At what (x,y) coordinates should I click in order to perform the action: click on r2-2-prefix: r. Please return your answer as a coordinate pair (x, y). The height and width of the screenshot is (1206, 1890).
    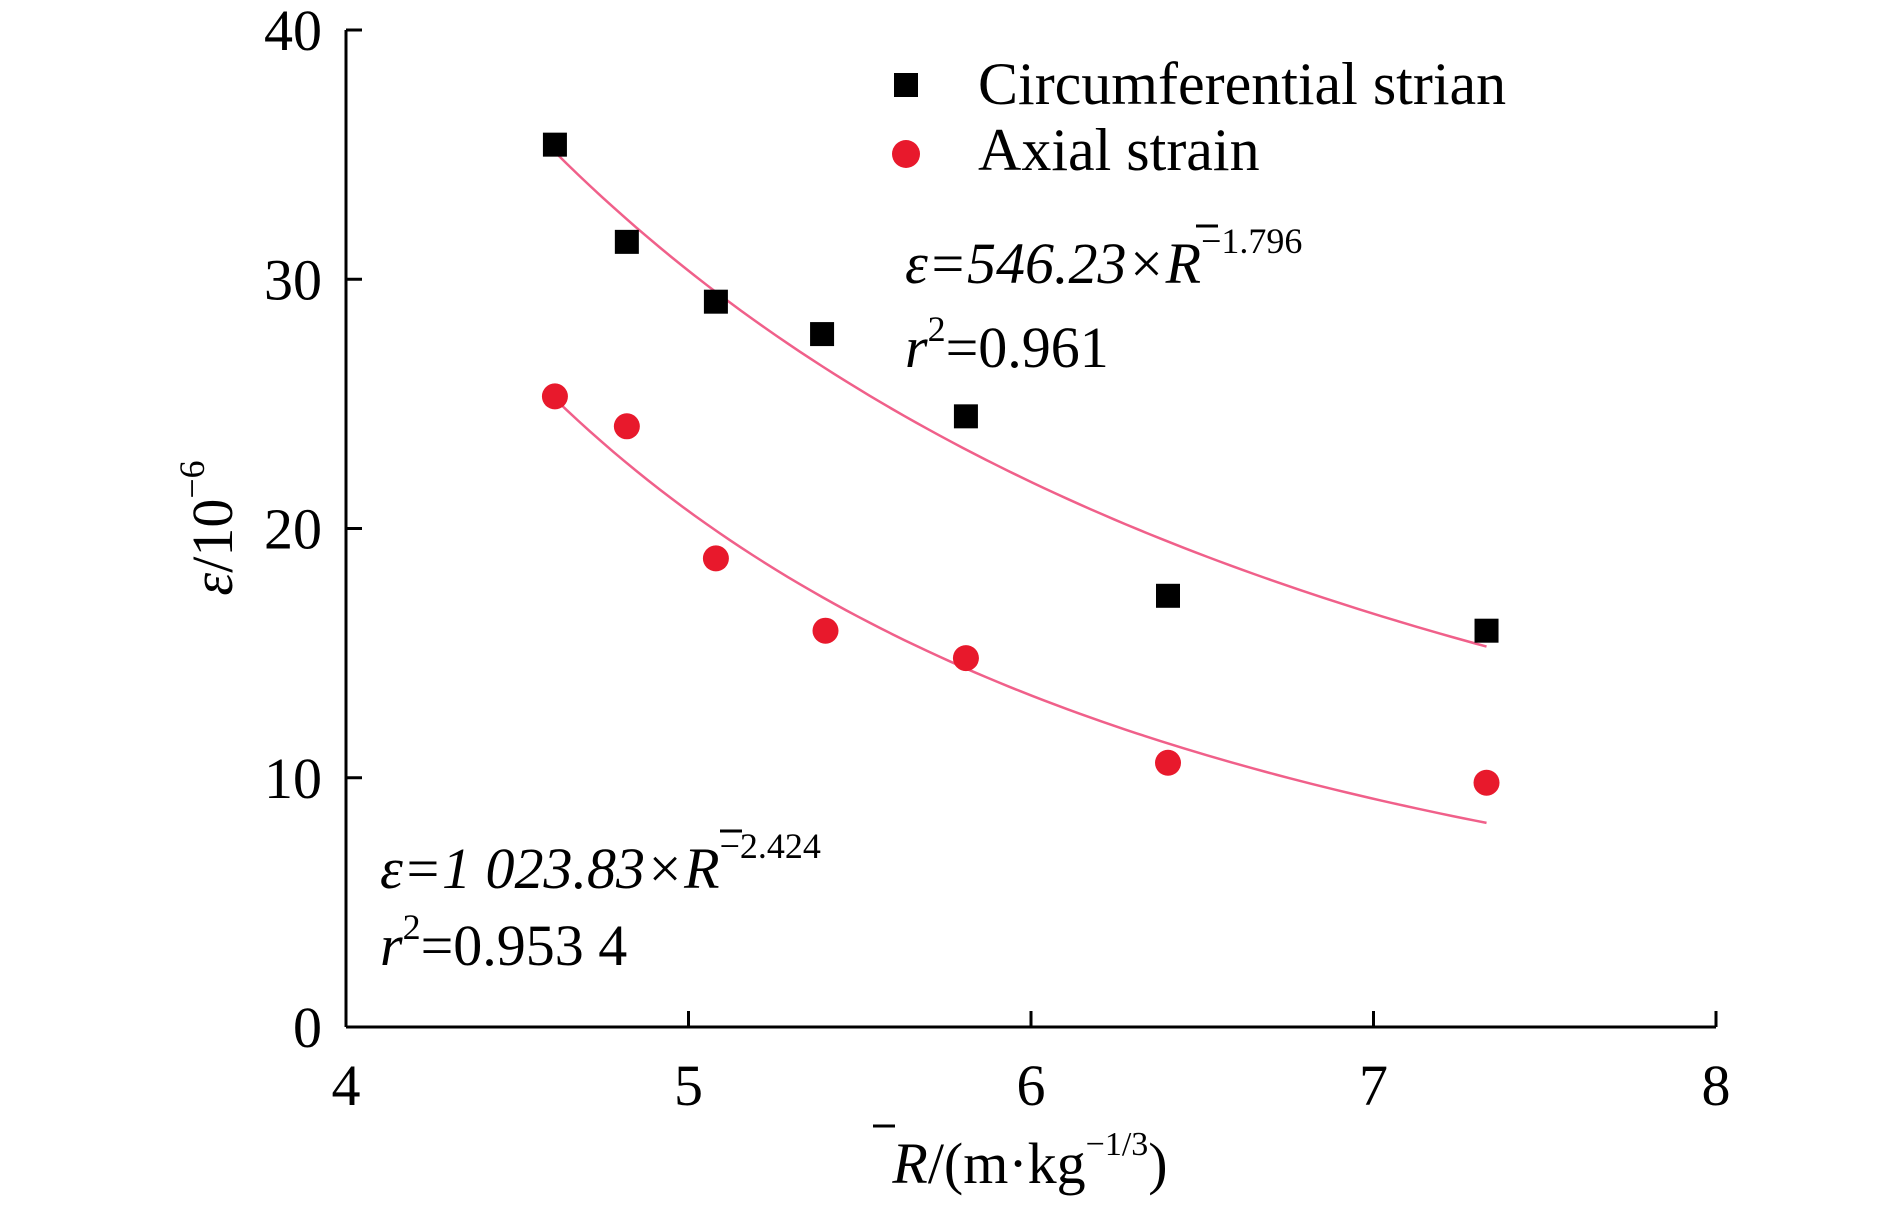
    Looking at the image, I should click on (391, 945).